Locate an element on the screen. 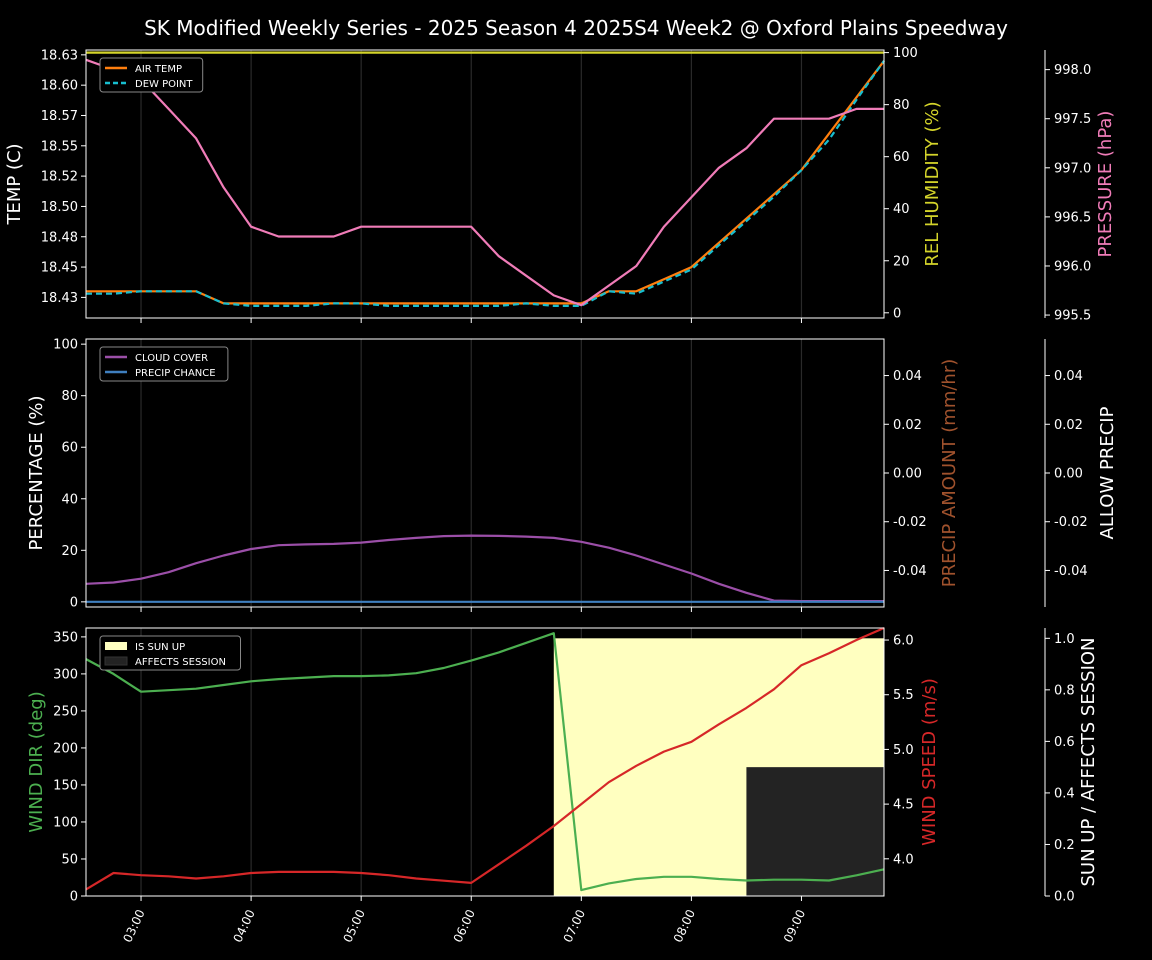 This screenshot has height=960, width=1152. y-tick-label: 18.55 is located at coordinates (59, 146).